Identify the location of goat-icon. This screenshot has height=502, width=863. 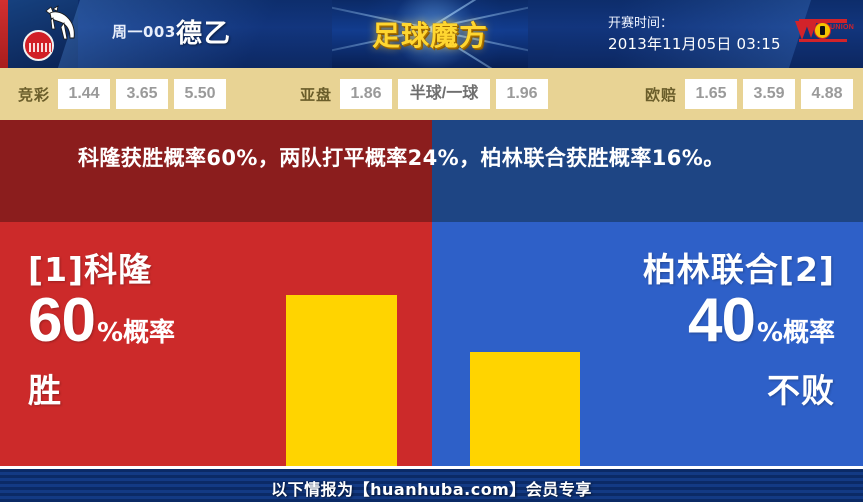
(60, 22).